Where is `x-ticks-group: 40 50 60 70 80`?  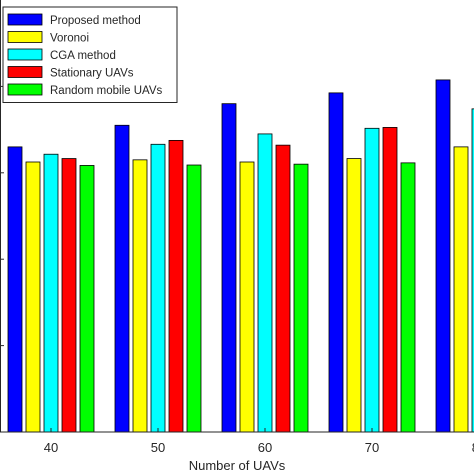 x-ticks-group: 40 50 60 70 80 is located at coordinates (259, 441).